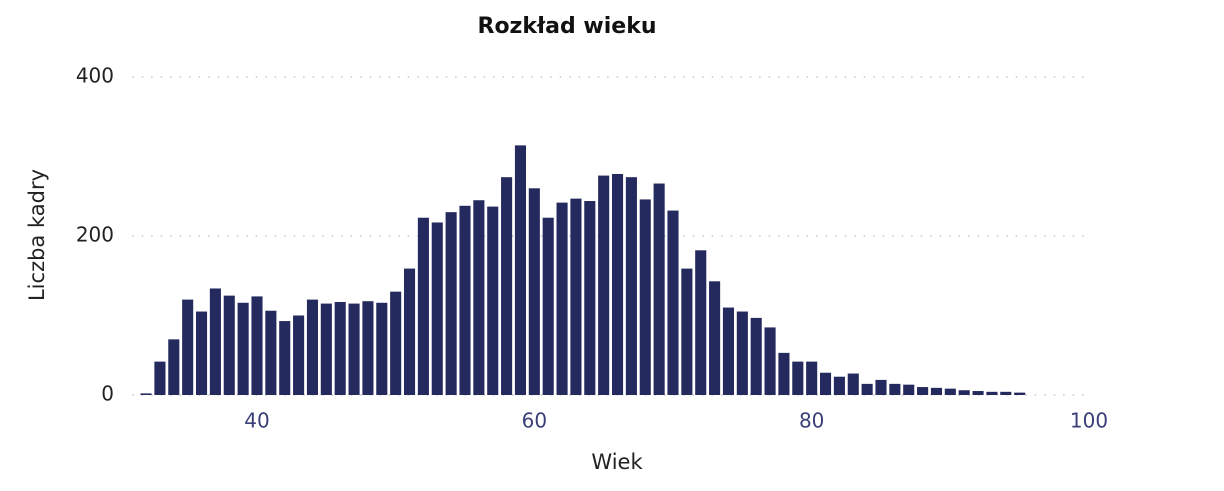 Image resolution: width=1224 pixels, height=491 pixels. Describe the element at coordinates (617, 462) in the screenshot. I see `x-axis-label: Wiek` at that location.